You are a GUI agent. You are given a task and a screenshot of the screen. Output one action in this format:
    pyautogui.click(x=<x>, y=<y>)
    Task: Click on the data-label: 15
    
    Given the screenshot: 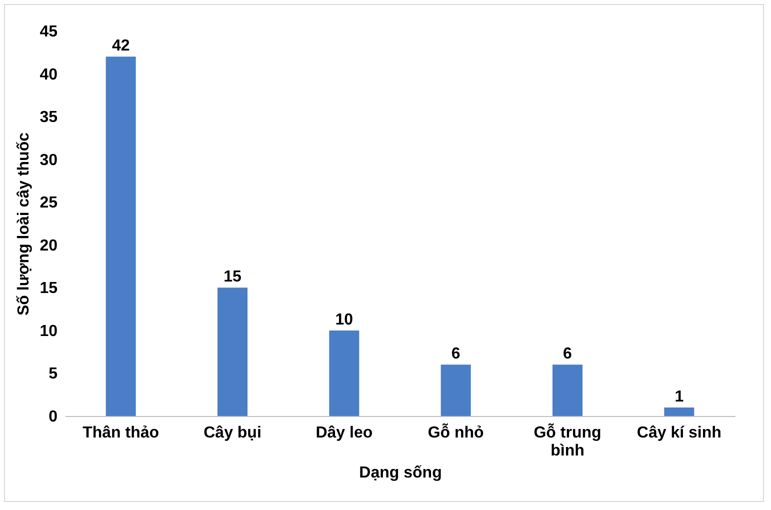 What is the action you would take?
    pyautogui.click(x=233, y=277)
    